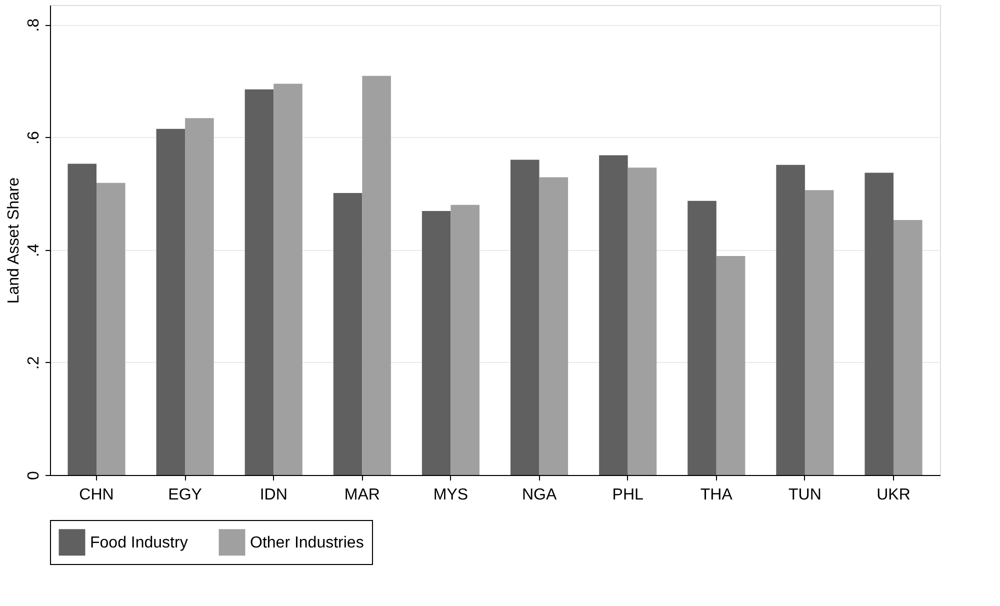 Image resolution: width=1000 pixels, height=606 pixels. I want to click on x-tick-label: IDN, so click(274, 495).